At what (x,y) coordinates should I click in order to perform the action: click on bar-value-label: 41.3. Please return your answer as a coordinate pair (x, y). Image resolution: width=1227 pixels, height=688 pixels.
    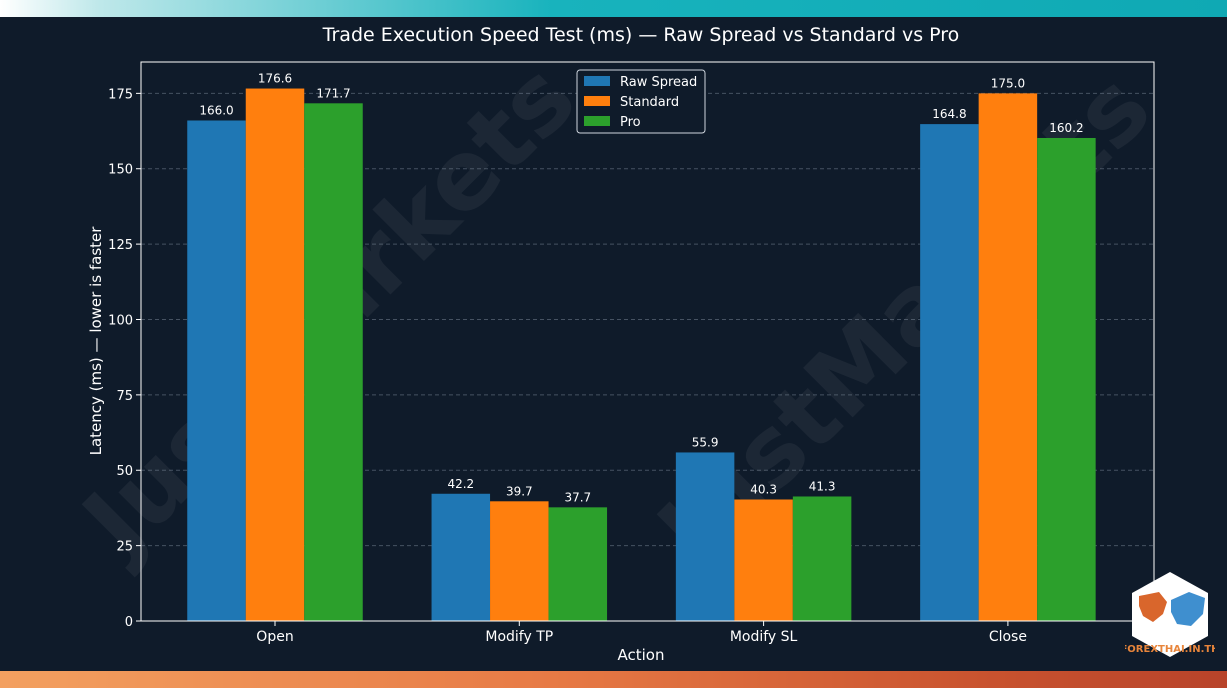
    Looking at the image, I should click on (822, 486).